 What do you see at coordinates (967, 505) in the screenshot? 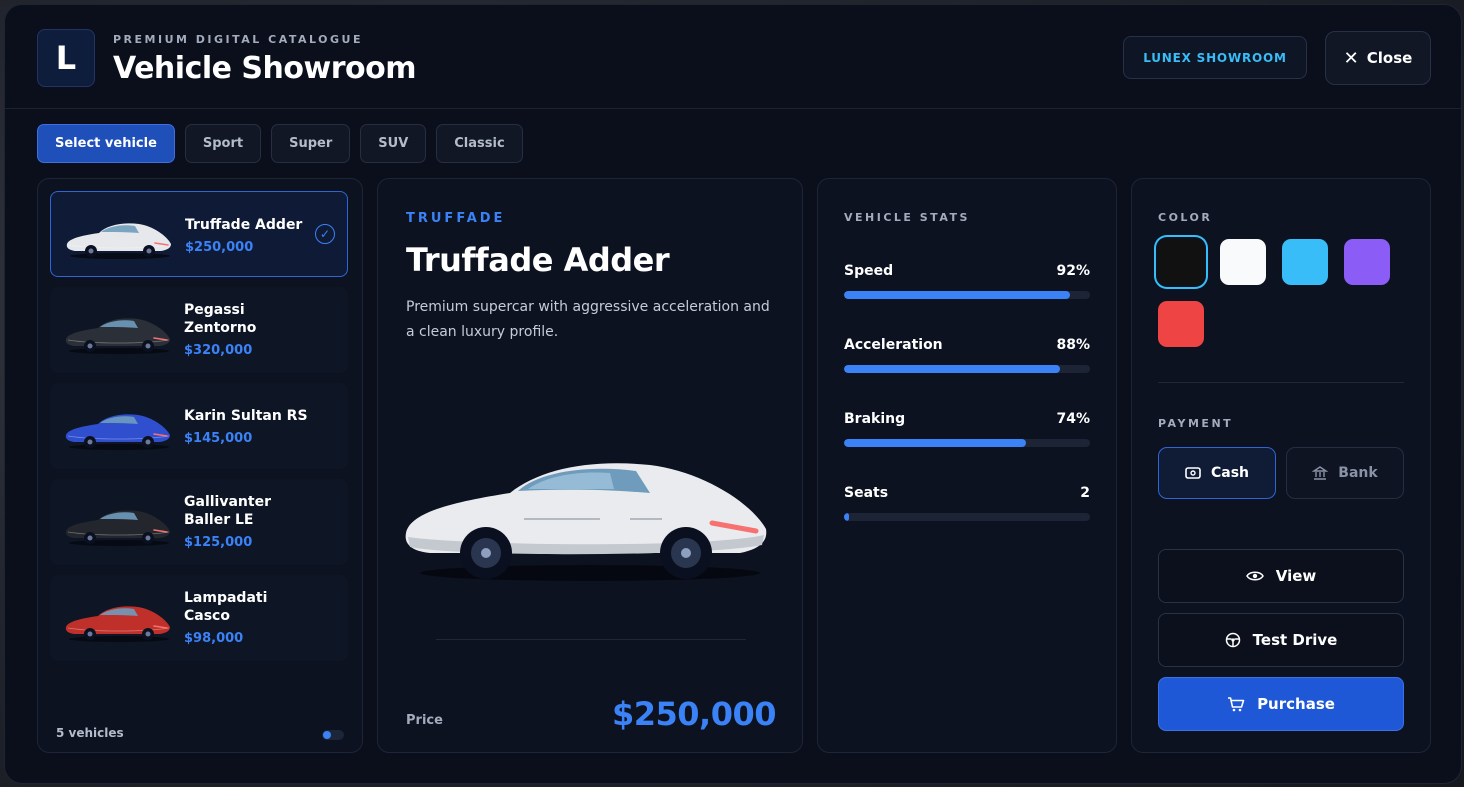
I see `stat-seats: Seats 2` at bounding box center [967, 505].